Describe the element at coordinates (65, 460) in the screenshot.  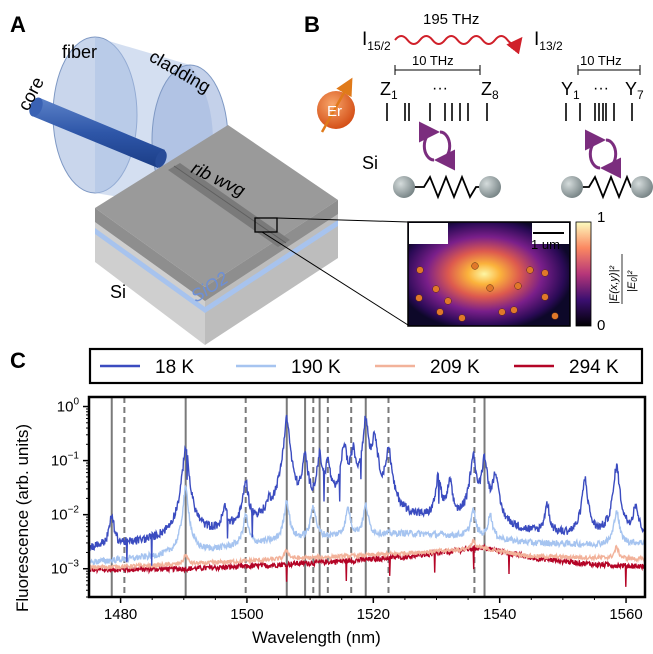
I see `y-tick-label: 10⁻¹` at that location.